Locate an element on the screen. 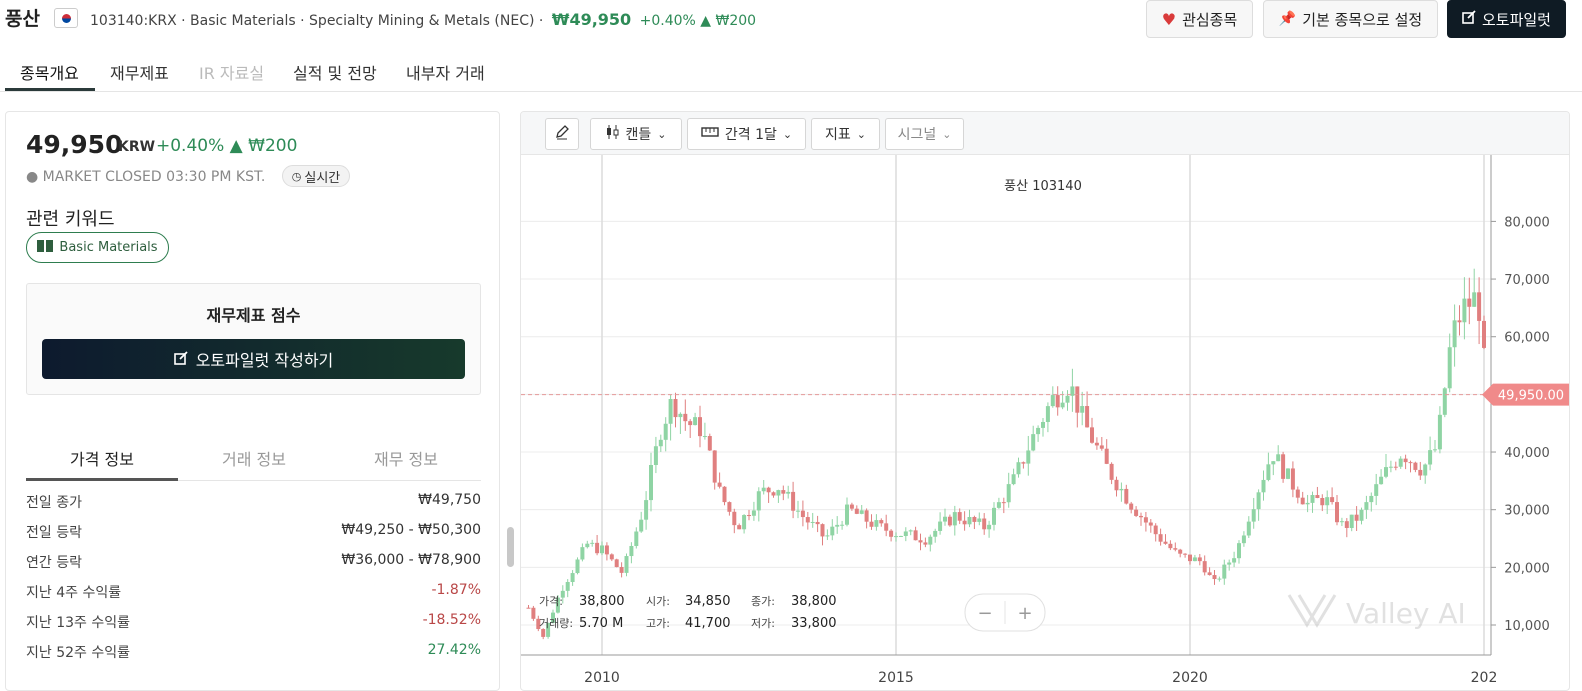  financial-score-box: 재무제표 점수 오토파일럿 작성하기 is located at coordinates (253, 339).